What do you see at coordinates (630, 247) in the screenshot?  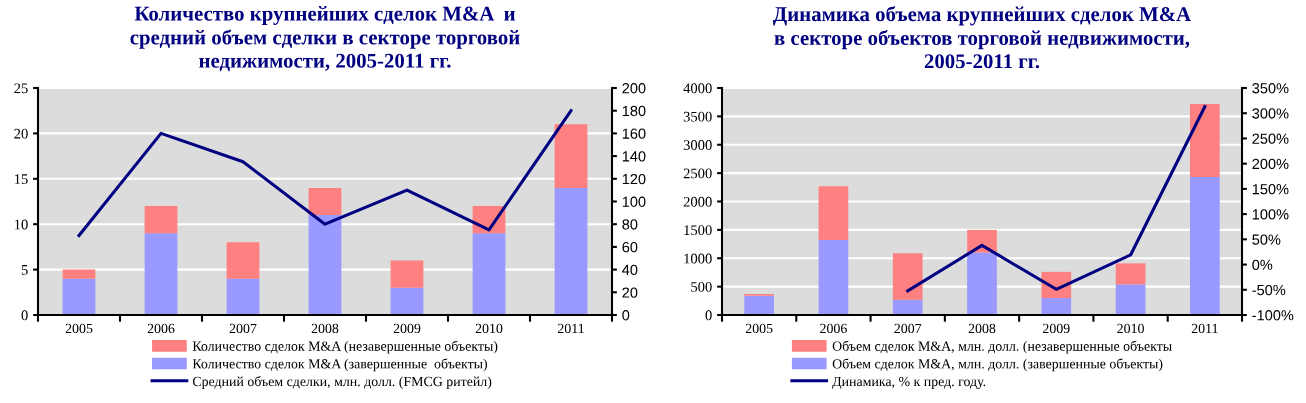 I see `y2-tick-label: 60` at bounding box center [630, 247].